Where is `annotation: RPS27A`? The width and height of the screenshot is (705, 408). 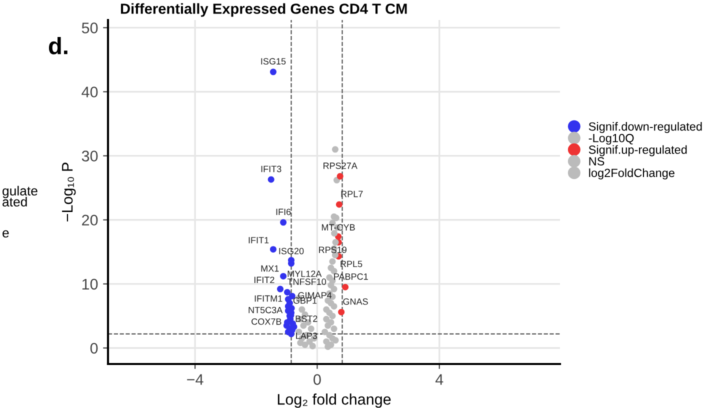
annotation: RPS27A is located at coordinates (341, 165).